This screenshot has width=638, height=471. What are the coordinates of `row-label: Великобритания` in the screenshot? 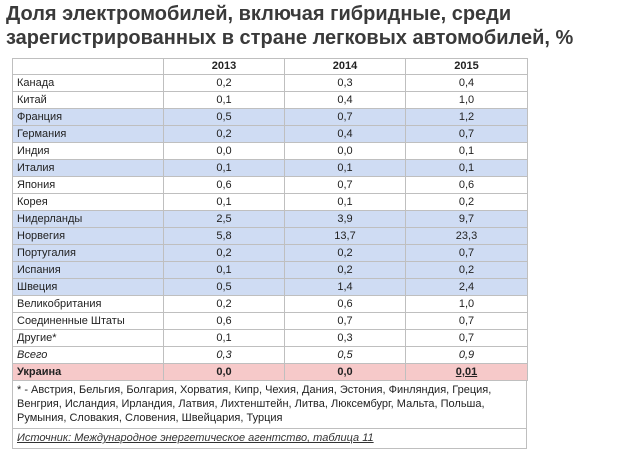 It's located at (88, 304).